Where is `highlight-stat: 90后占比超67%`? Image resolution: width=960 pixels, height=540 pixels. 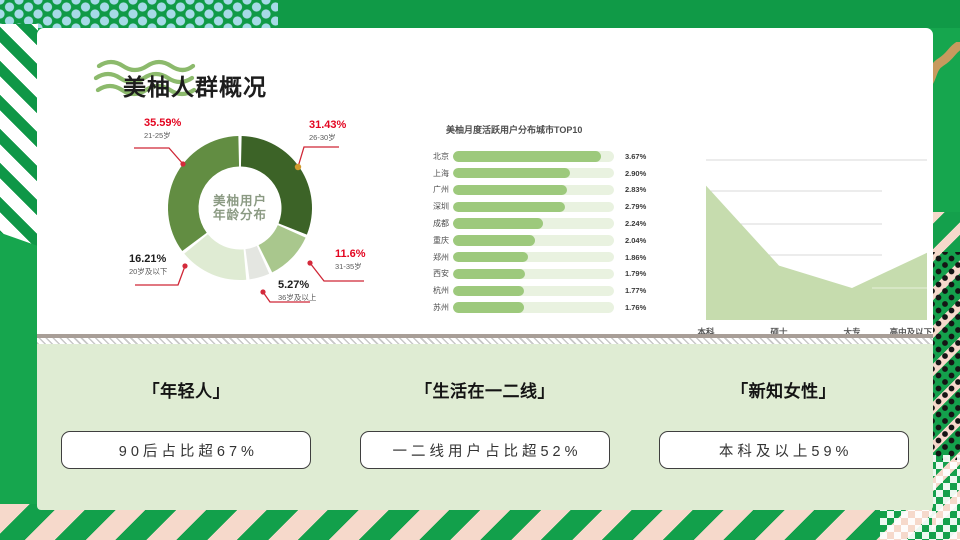 highlight-stat: 90后占比超67% is located at coordinates (188, 451).